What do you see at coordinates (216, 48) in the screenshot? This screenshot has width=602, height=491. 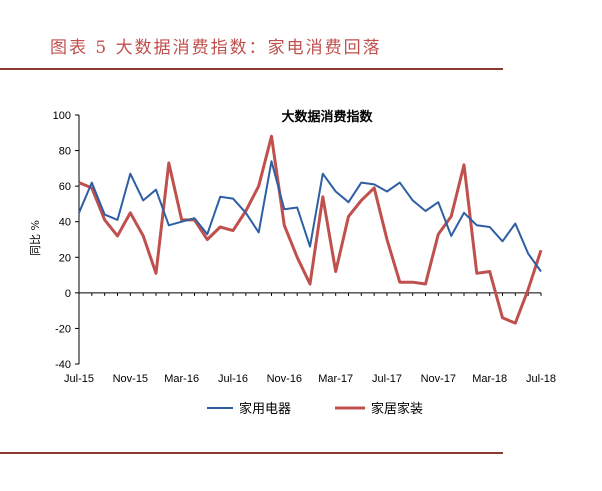 I see `figure-title: 图表 5 大数据消费指数：家电消费回落` at bounding box center [216, 48].